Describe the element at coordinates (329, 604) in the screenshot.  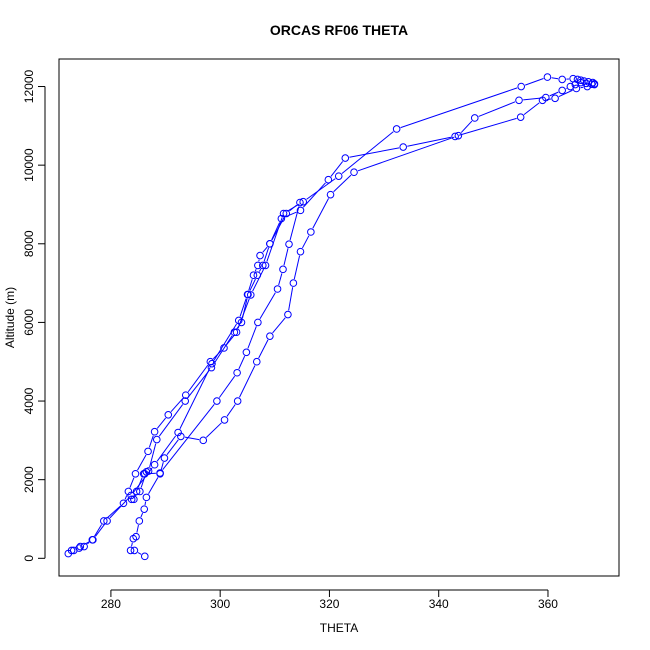
I see `x-tick-label: 320` at that location.